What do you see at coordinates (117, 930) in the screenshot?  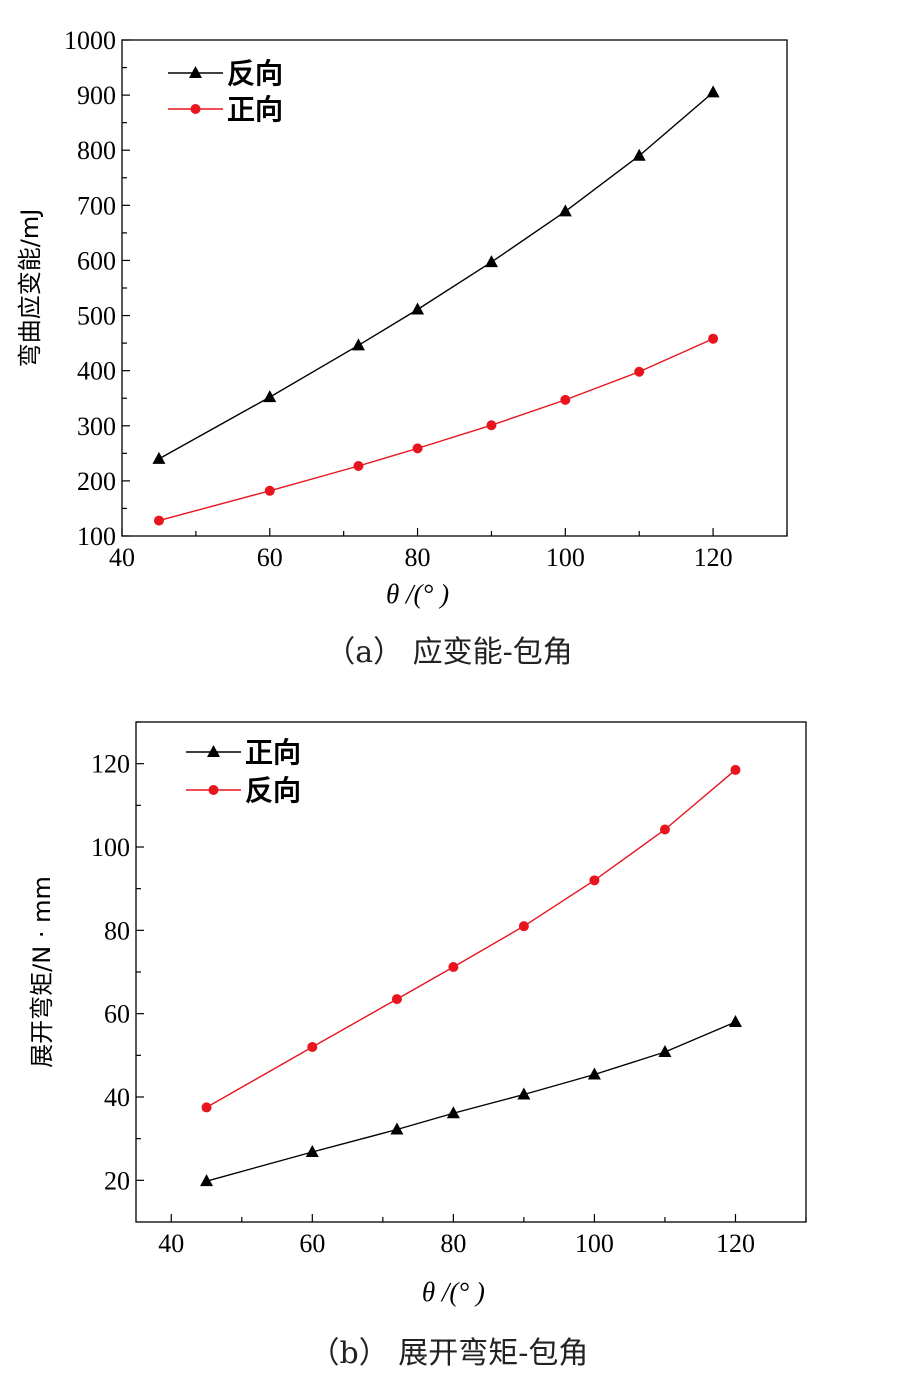 I see `y-tick-label: 80` at bounding box center [117, 930].